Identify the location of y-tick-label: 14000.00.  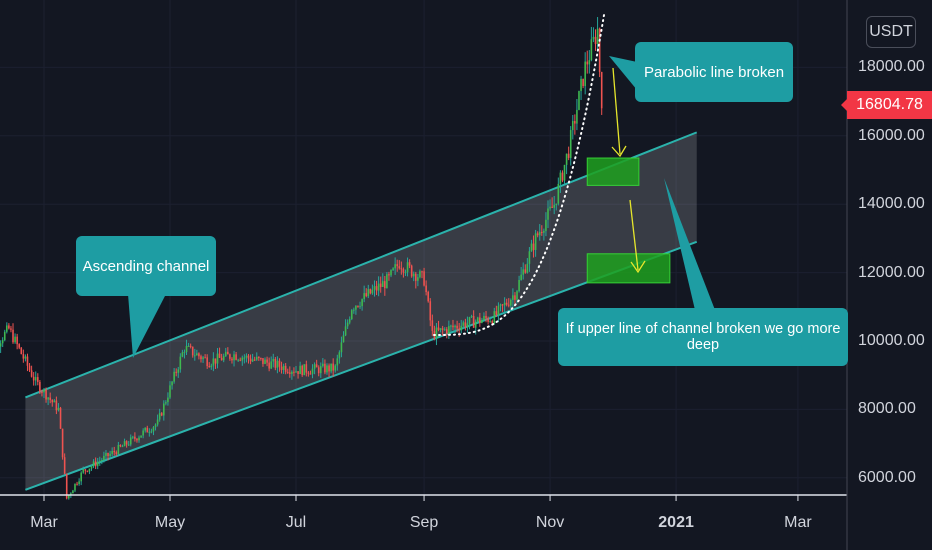
(891, 204).